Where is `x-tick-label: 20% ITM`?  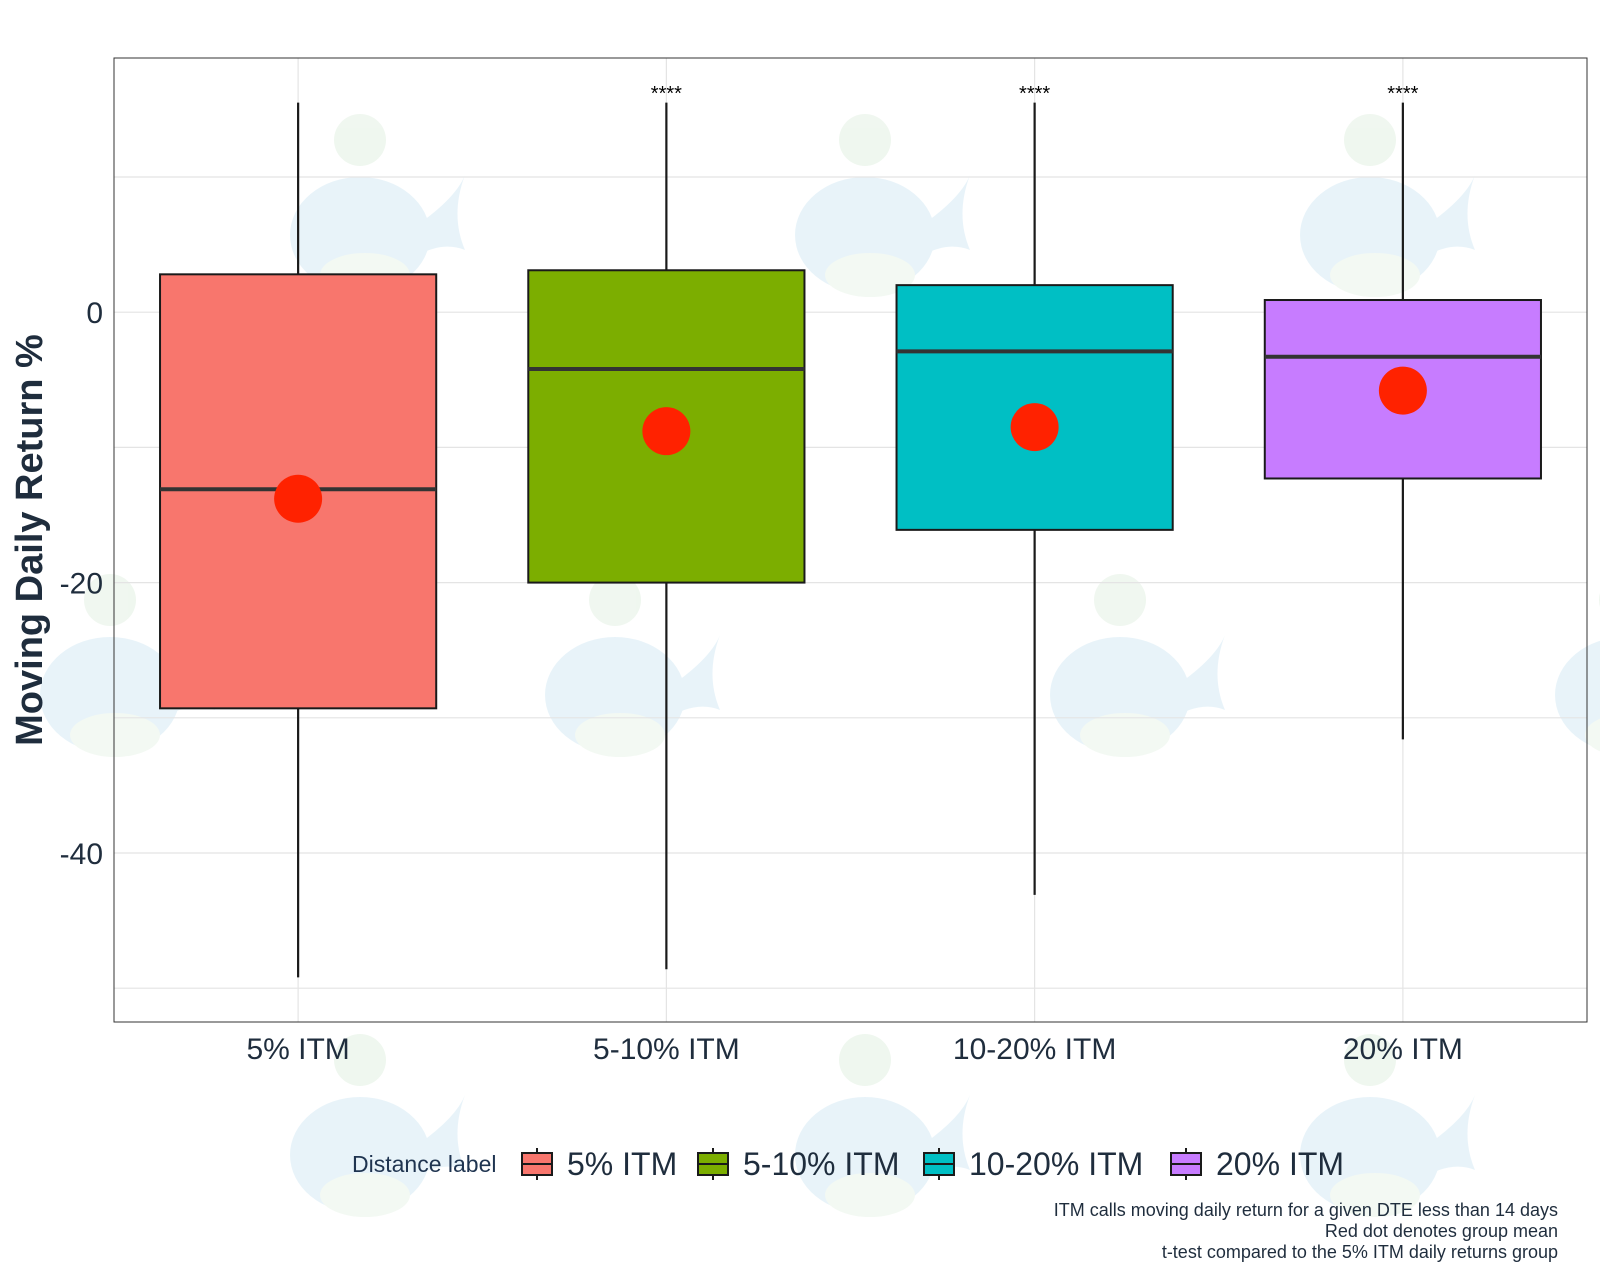
x-tick-label: 20% ITM is located at coordinates (1403, 1049).